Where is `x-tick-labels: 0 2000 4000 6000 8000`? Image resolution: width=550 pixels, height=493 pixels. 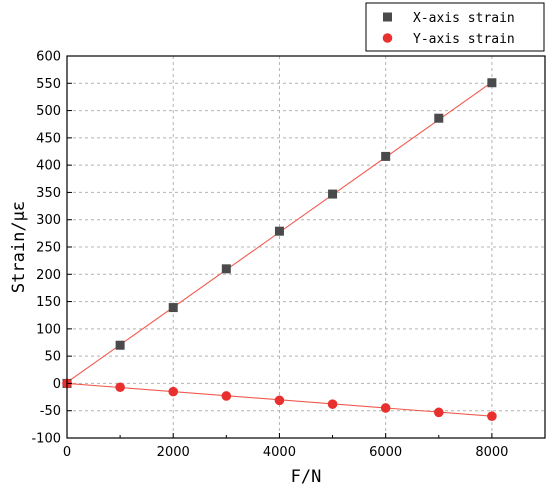 x-tick-labels: 0 2000 4000 6000 8000 is located at coordinates (286, 452).